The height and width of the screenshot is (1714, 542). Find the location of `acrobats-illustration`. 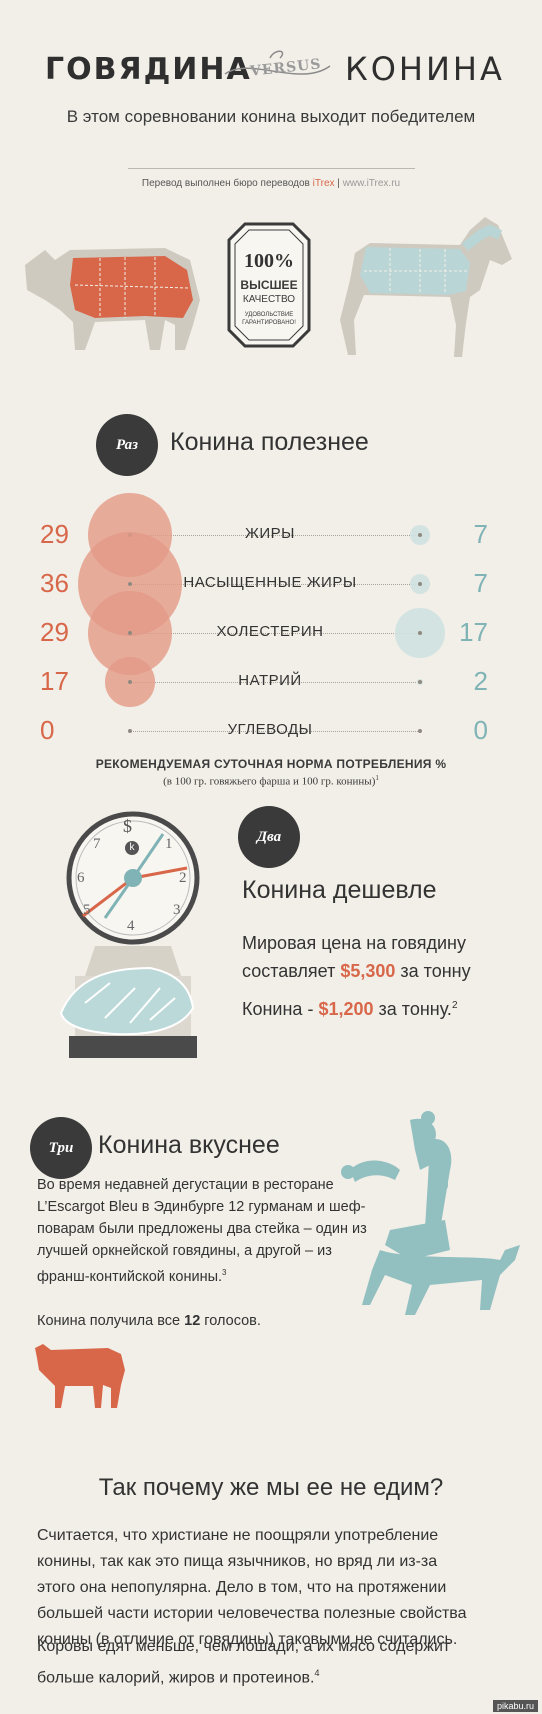

acrobats-illustration is located at coordinates (430, 1225).